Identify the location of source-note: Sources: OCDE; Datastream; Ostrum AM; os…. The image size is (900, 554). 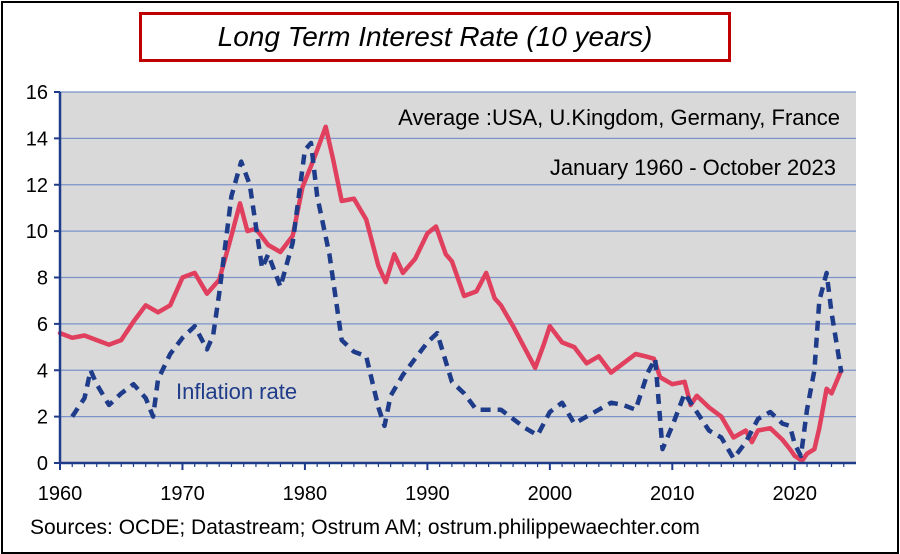
(365, 527).